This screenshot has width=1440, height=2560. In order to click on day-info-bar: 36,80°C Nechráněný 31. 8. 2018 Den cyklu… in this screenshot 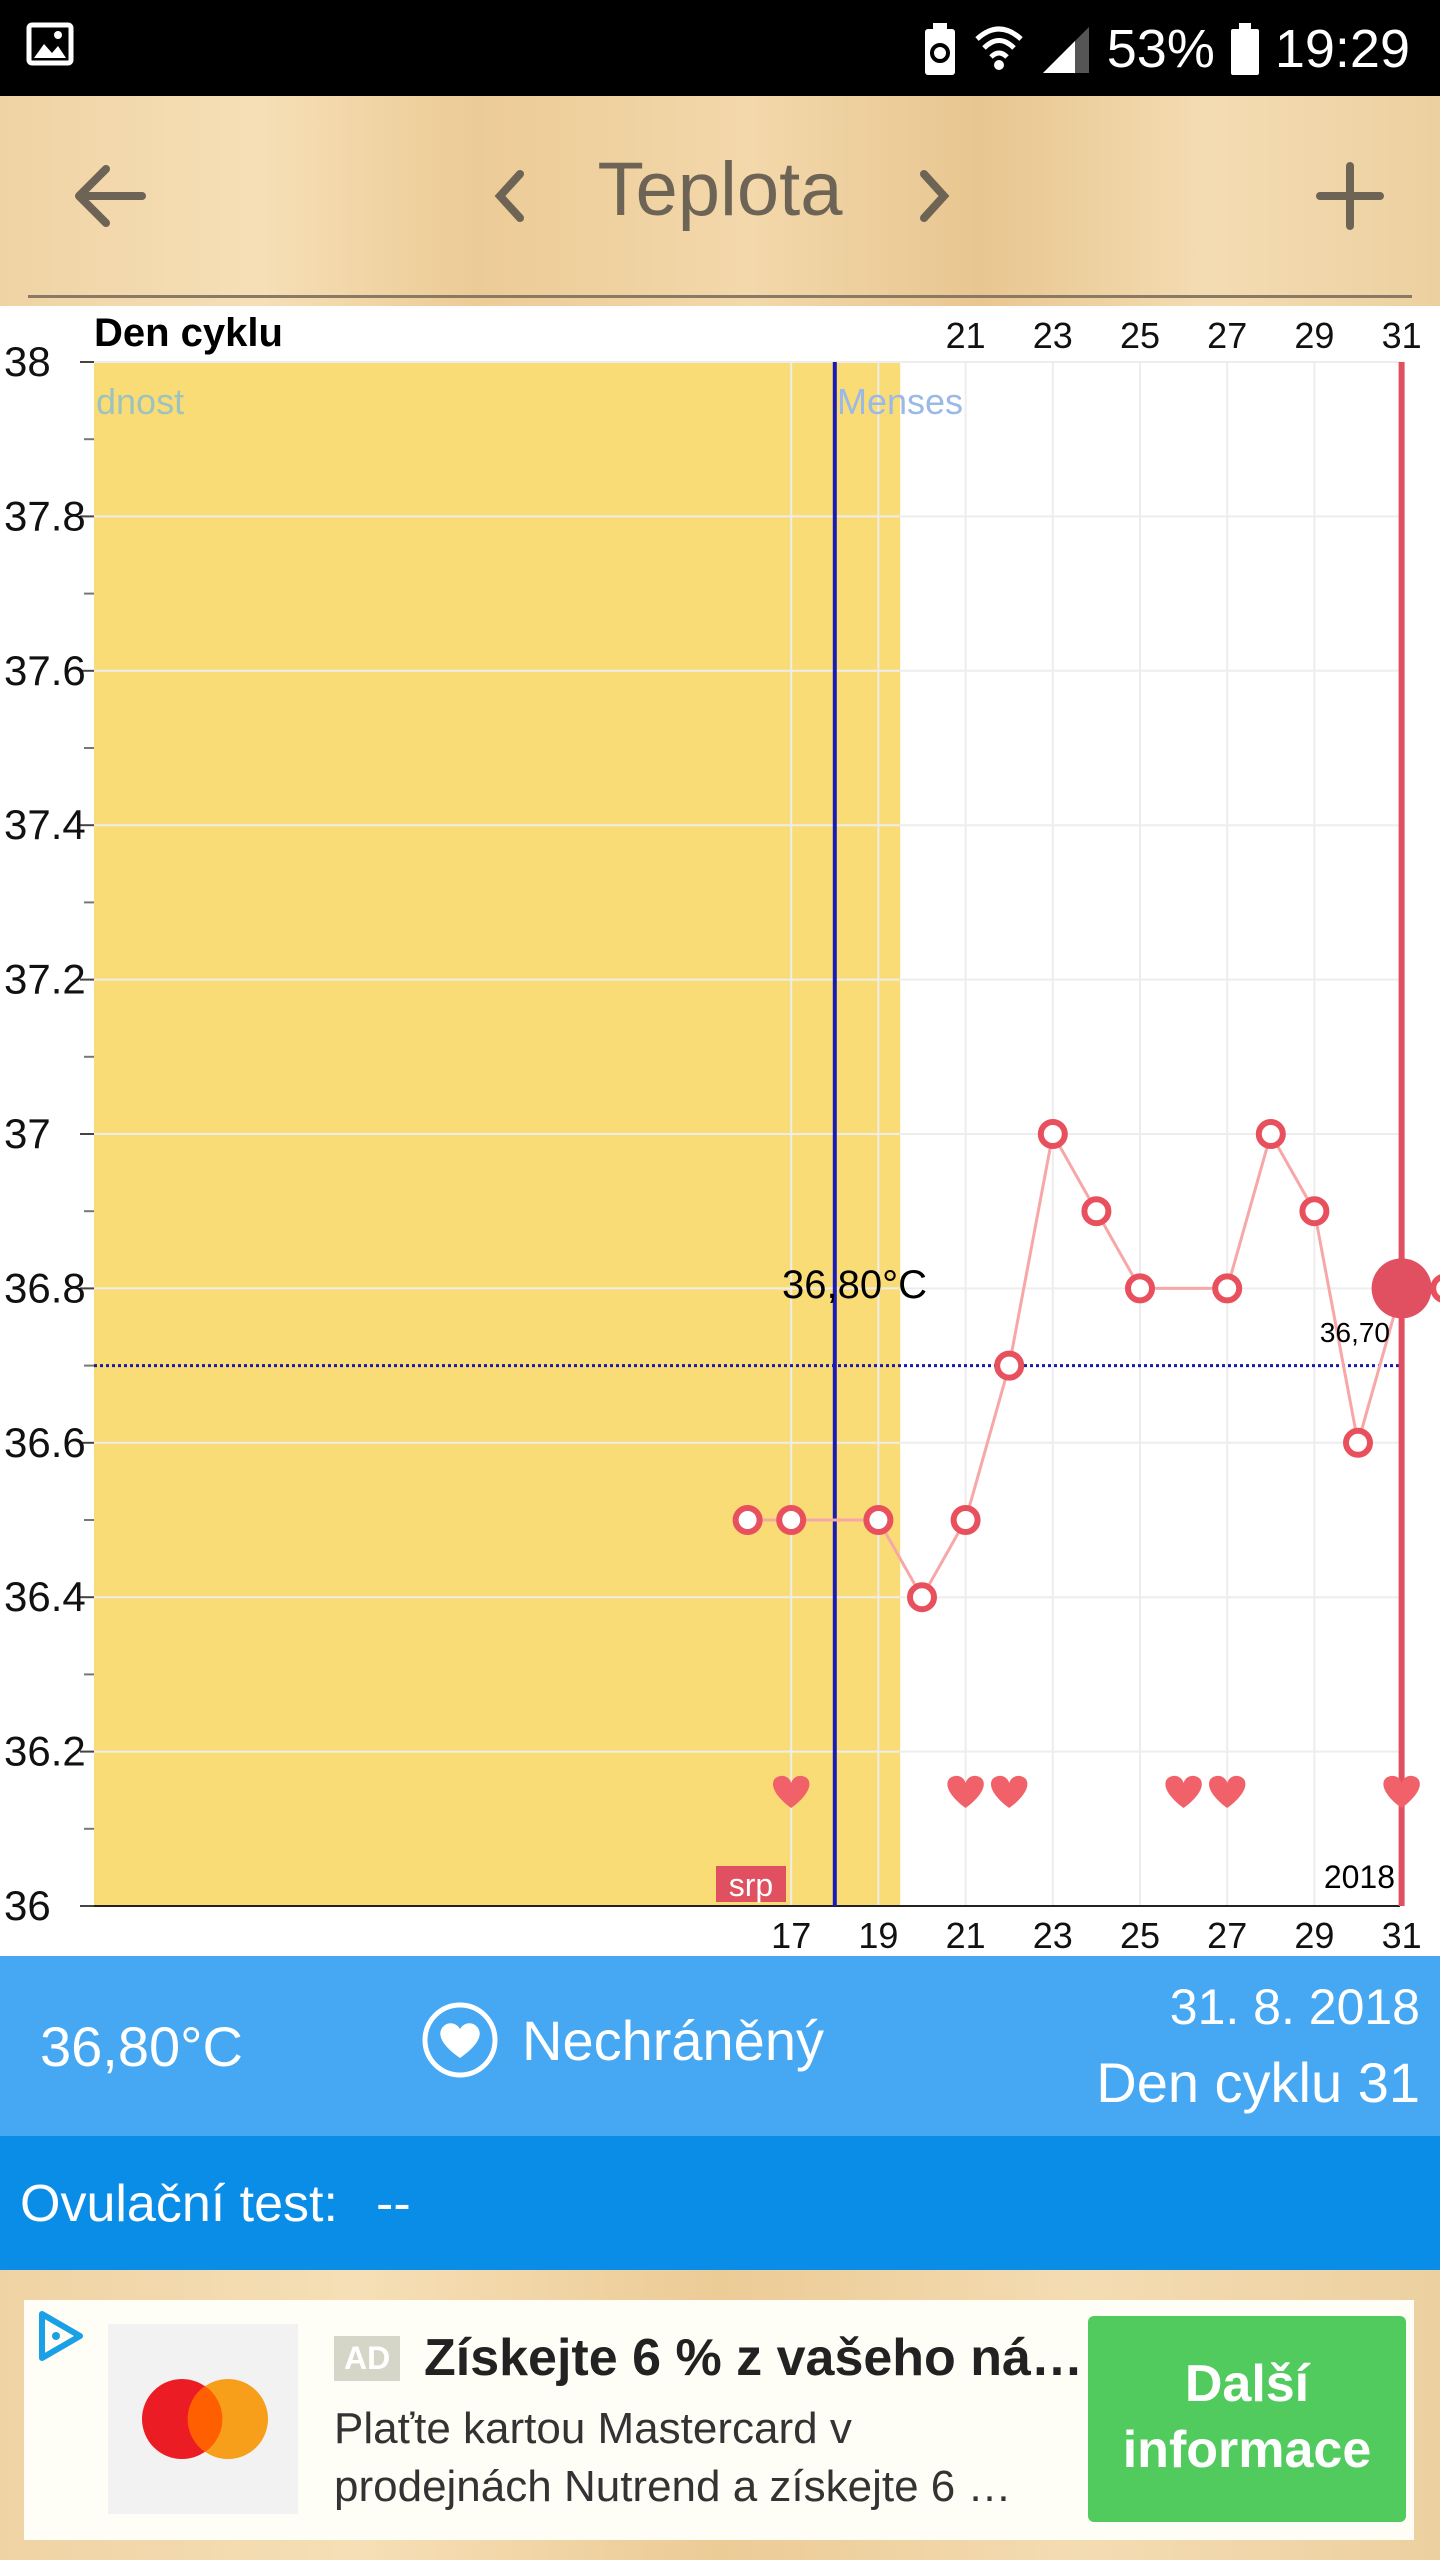, I will do `click(720, 2046)`.